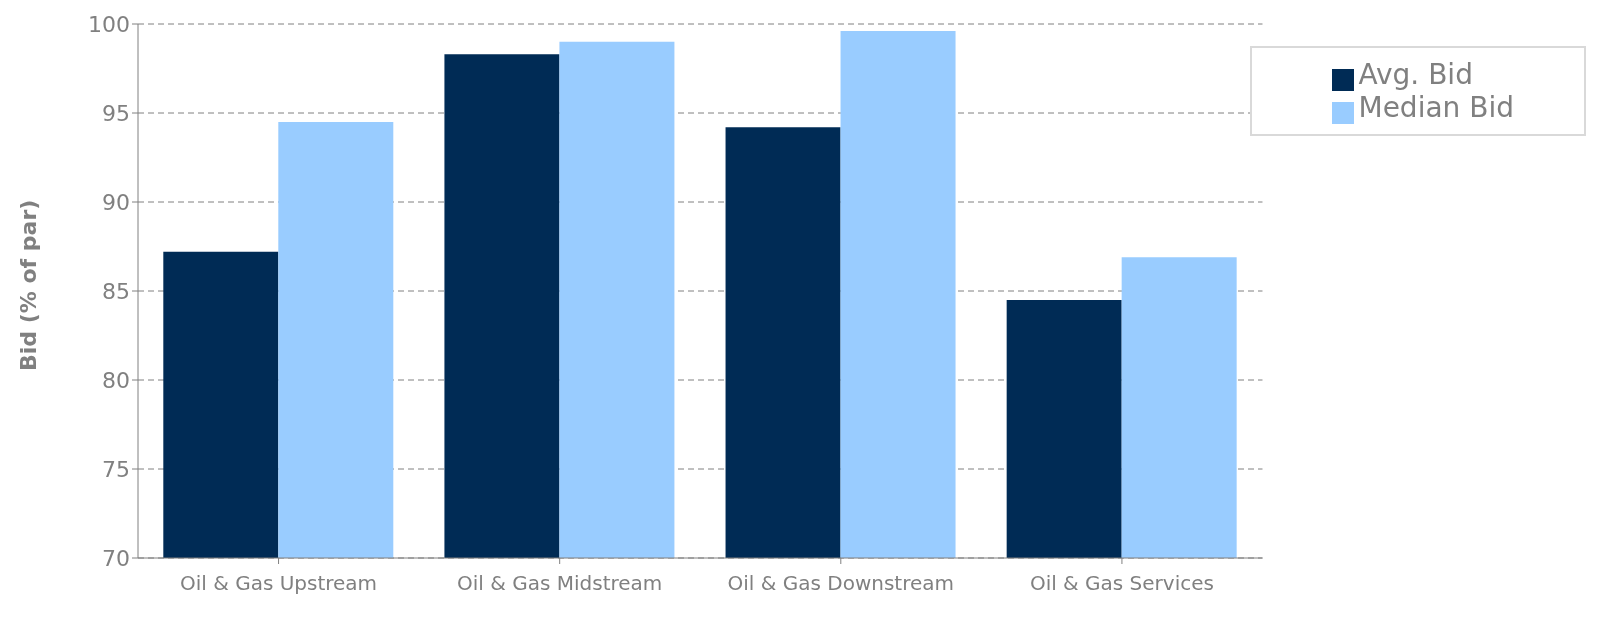 This screenshot has height=640, width=1623. Describe the element at coordinates (841, 583) in the screenshot. I see `x-tick-label: Oil & Gas Downstream` at that location.